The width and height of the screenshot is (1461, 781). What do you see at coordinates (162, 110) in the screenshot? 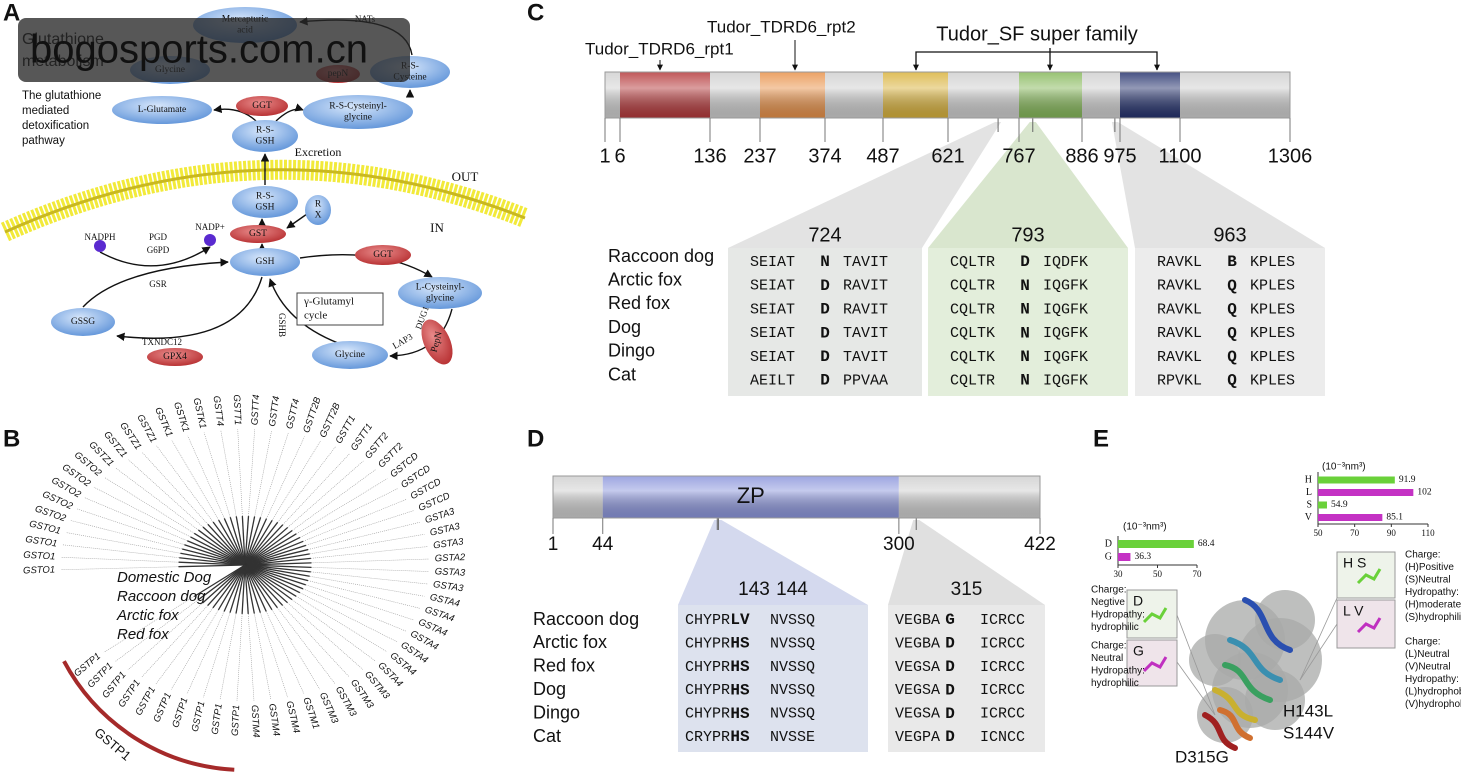
I see `node-label: L-Glutamate` at bounding box center [162, 110].